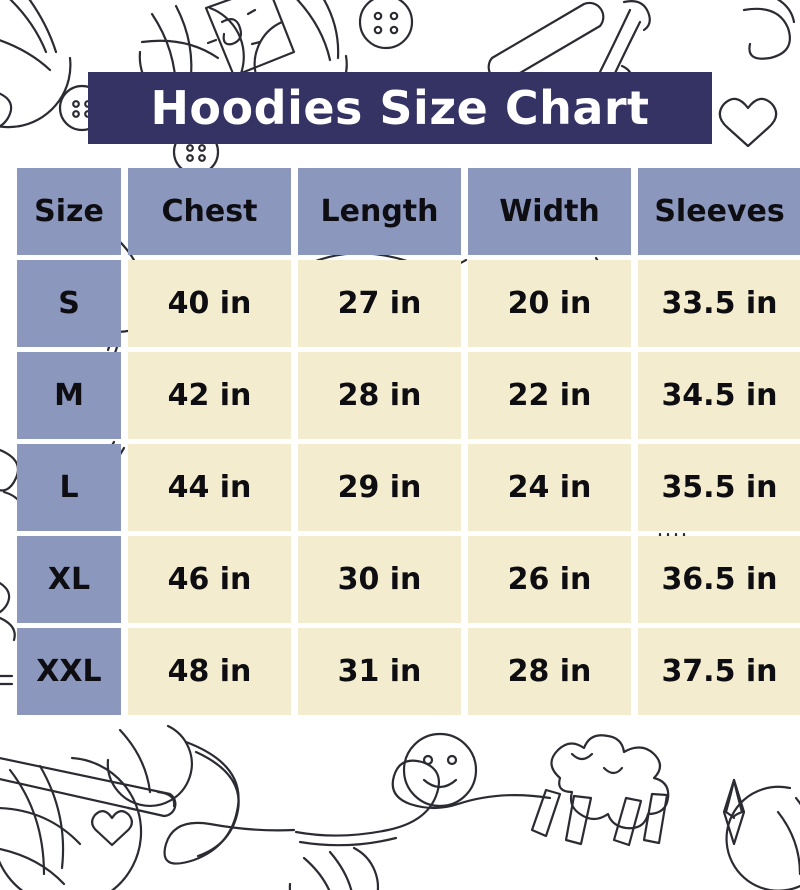 The image size is (800, 890). Describe the element at coordinates (549, 487) in the screenshot. I see `cell-width: 24 in` at that location.